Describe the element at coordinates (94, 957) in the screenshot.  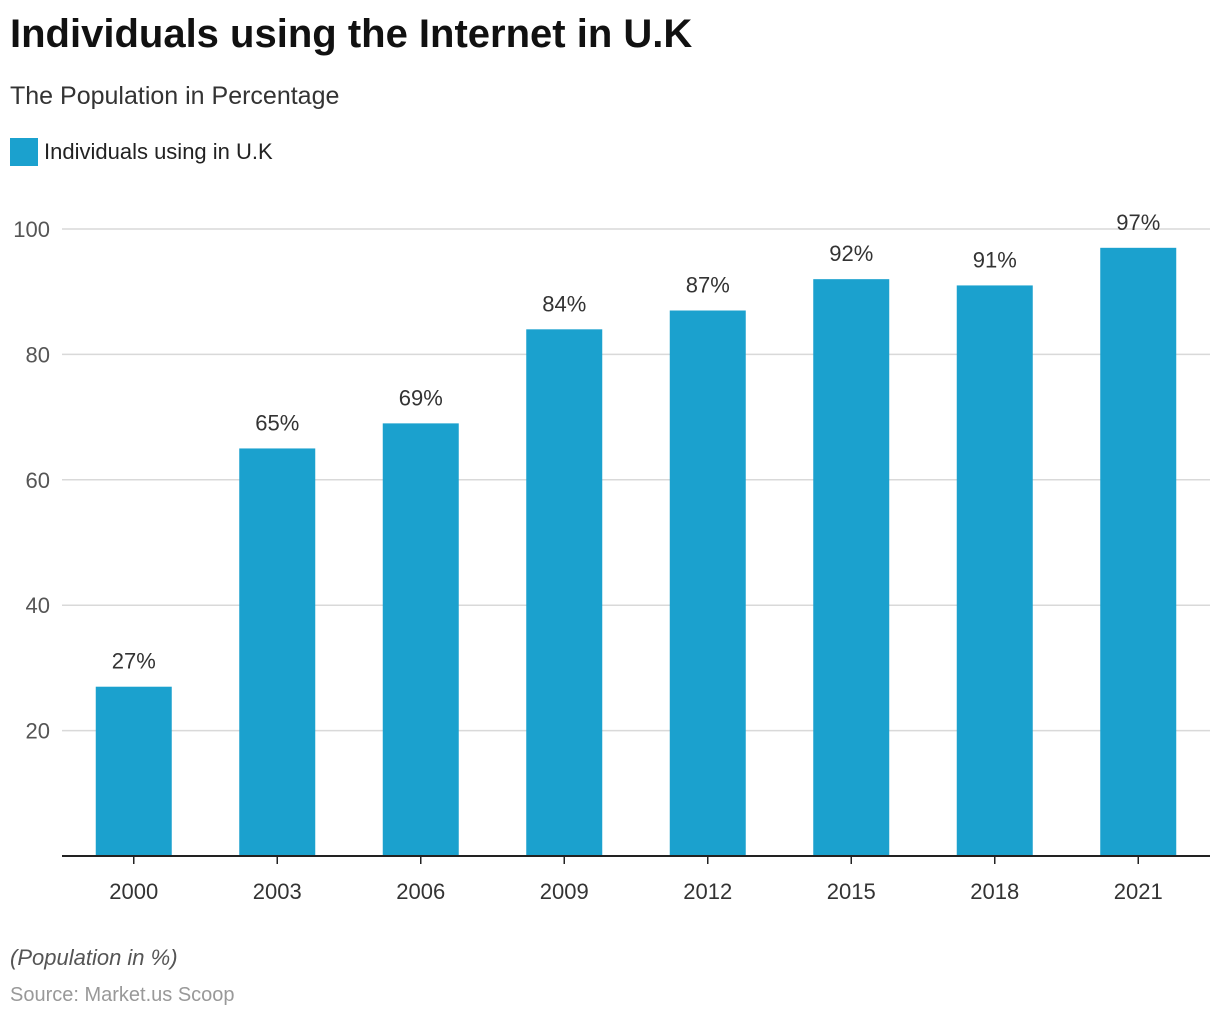
I see `units-note: (Population in %)` at that location.